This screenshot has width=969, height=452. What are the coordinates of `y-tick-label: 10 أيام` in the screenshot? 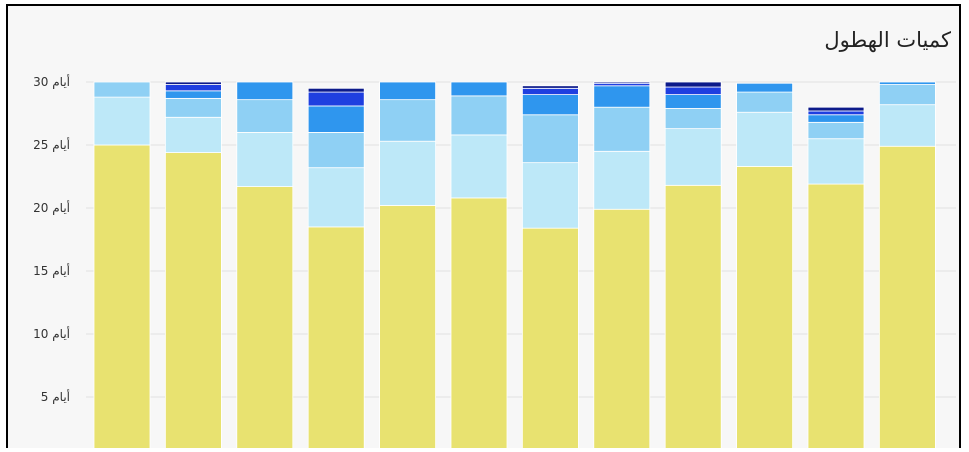 It's located at (51, 333).